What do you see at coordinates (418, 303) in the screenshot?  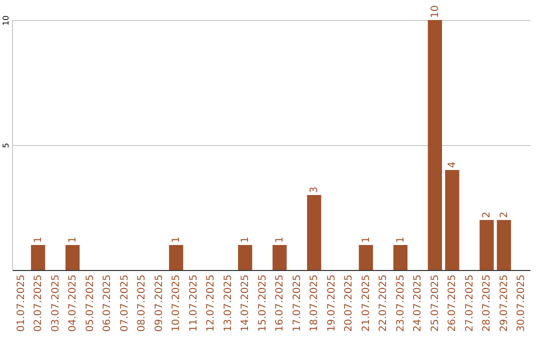 I see `x-tick-label: 24.07.2025` at bounding box center [418, 303].